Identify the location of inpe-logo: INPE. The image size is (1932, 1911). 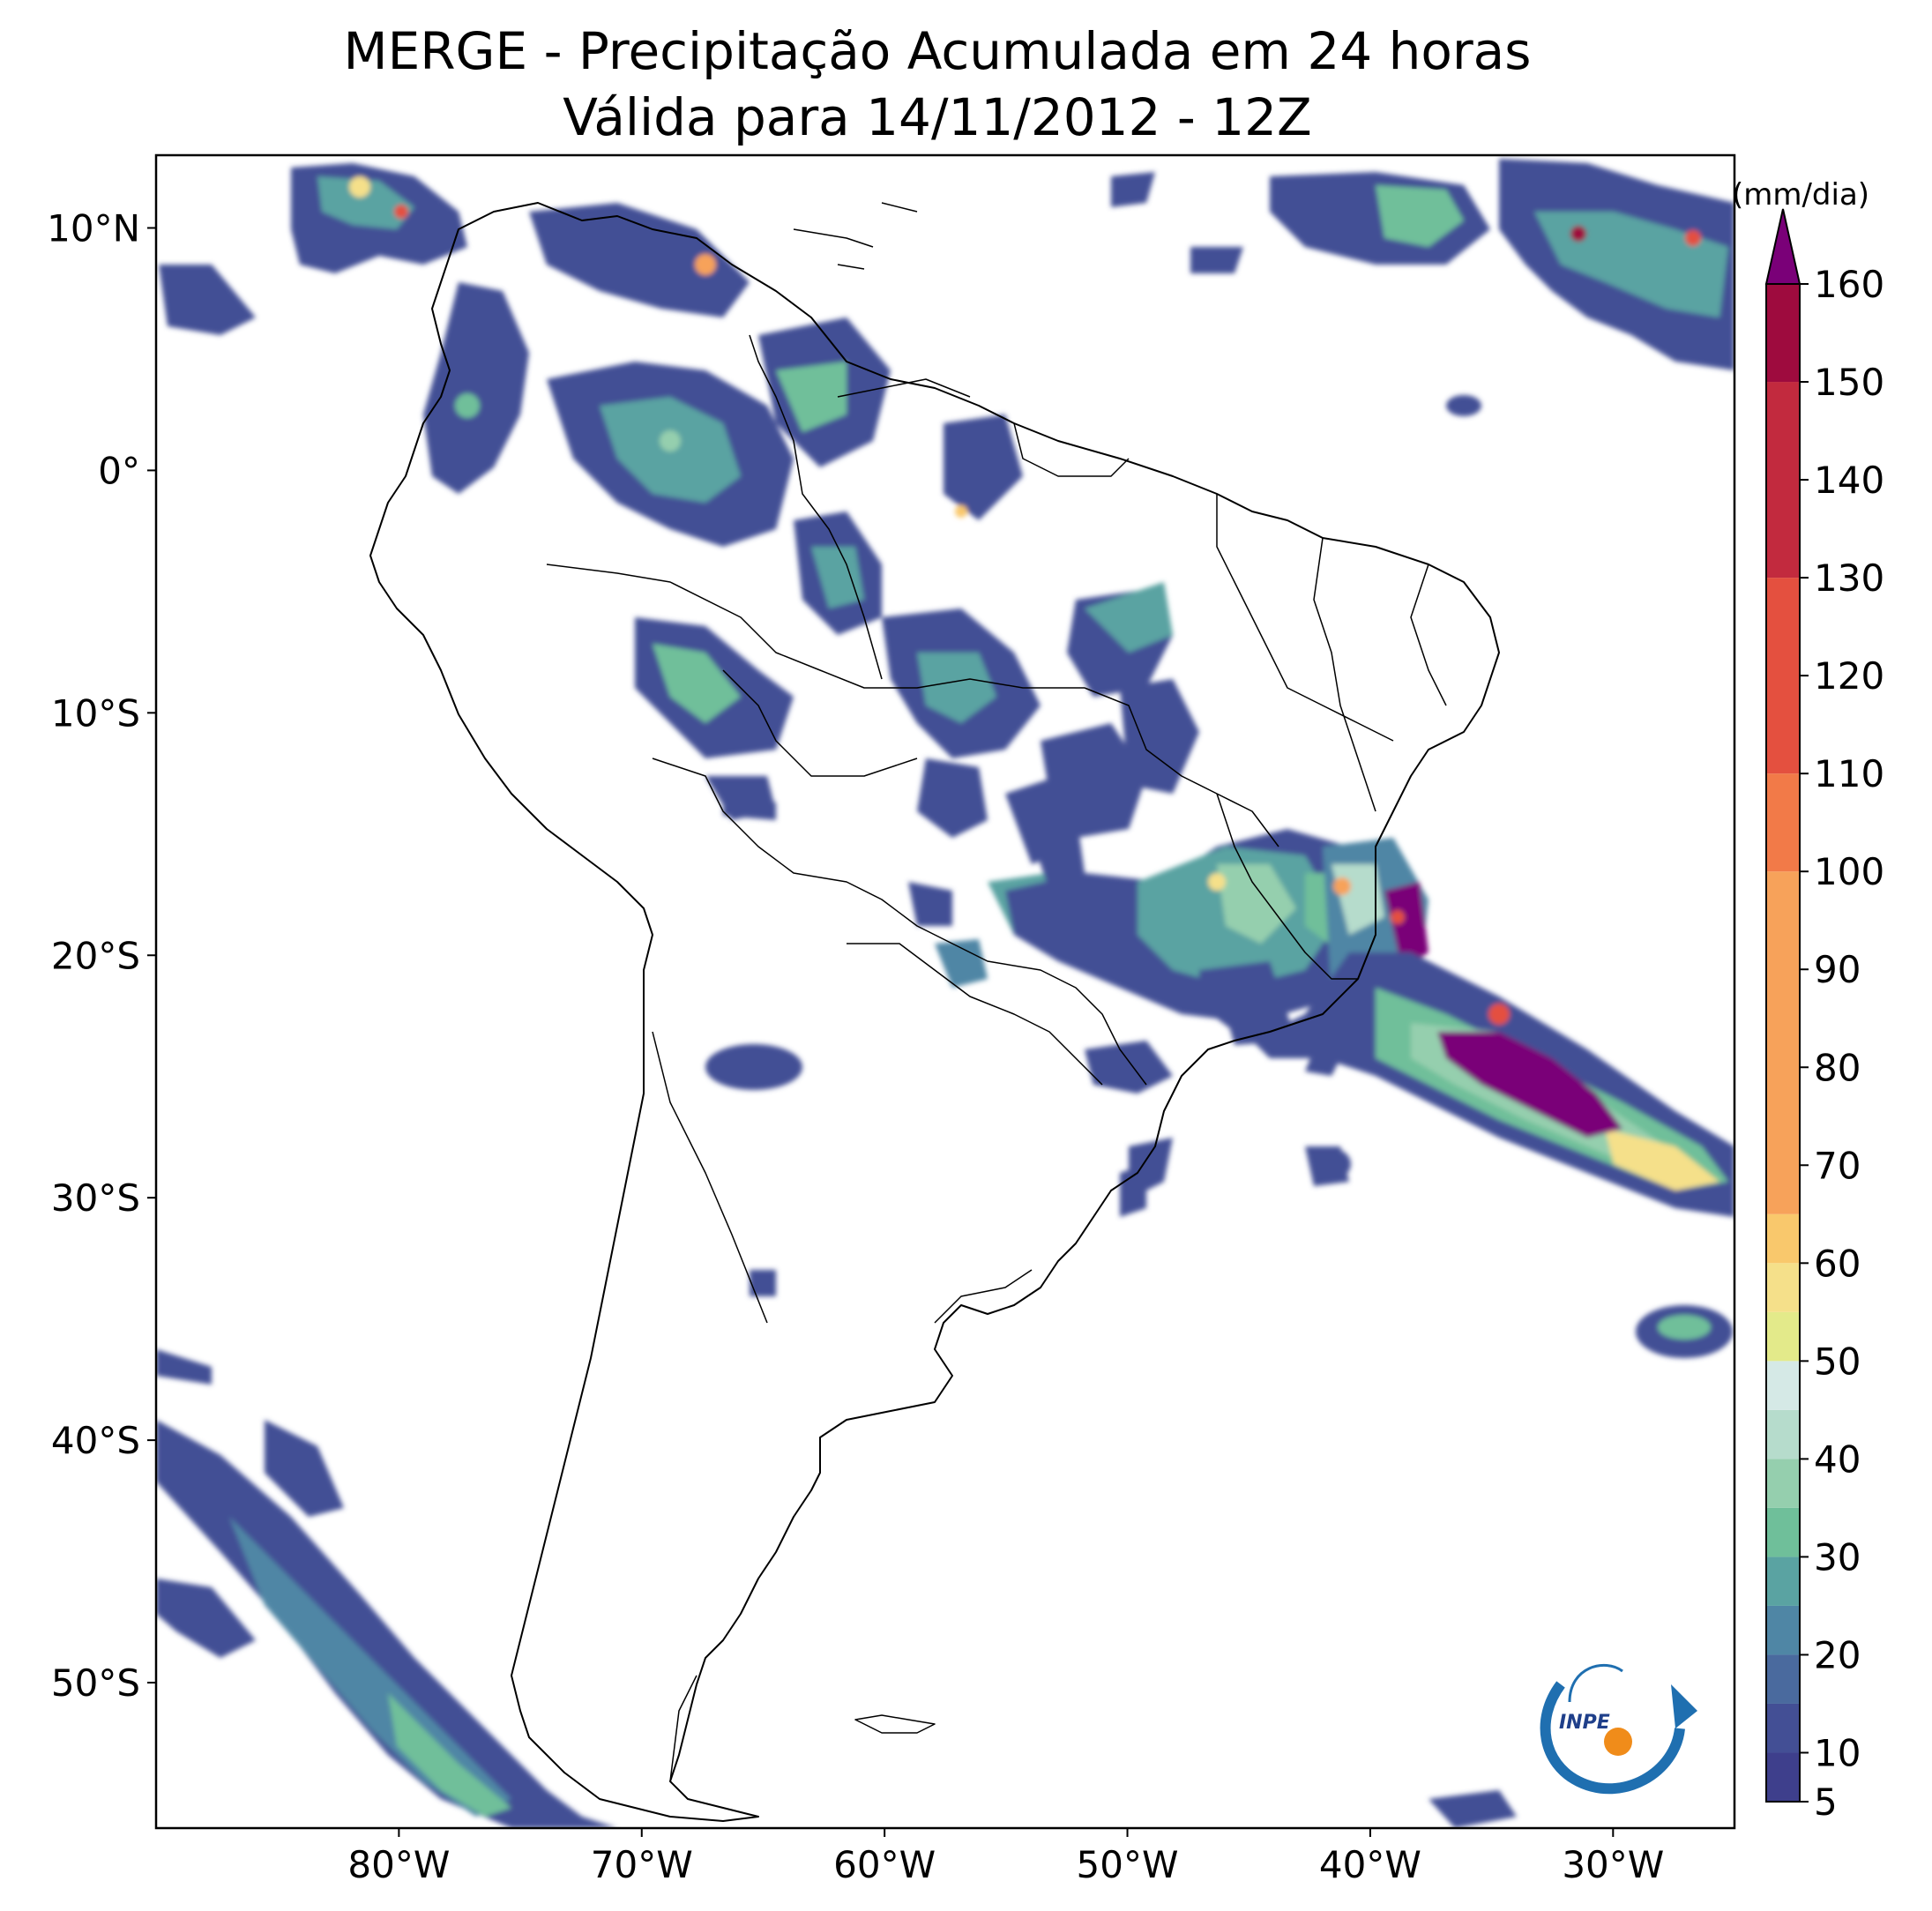
(1618, 1729).